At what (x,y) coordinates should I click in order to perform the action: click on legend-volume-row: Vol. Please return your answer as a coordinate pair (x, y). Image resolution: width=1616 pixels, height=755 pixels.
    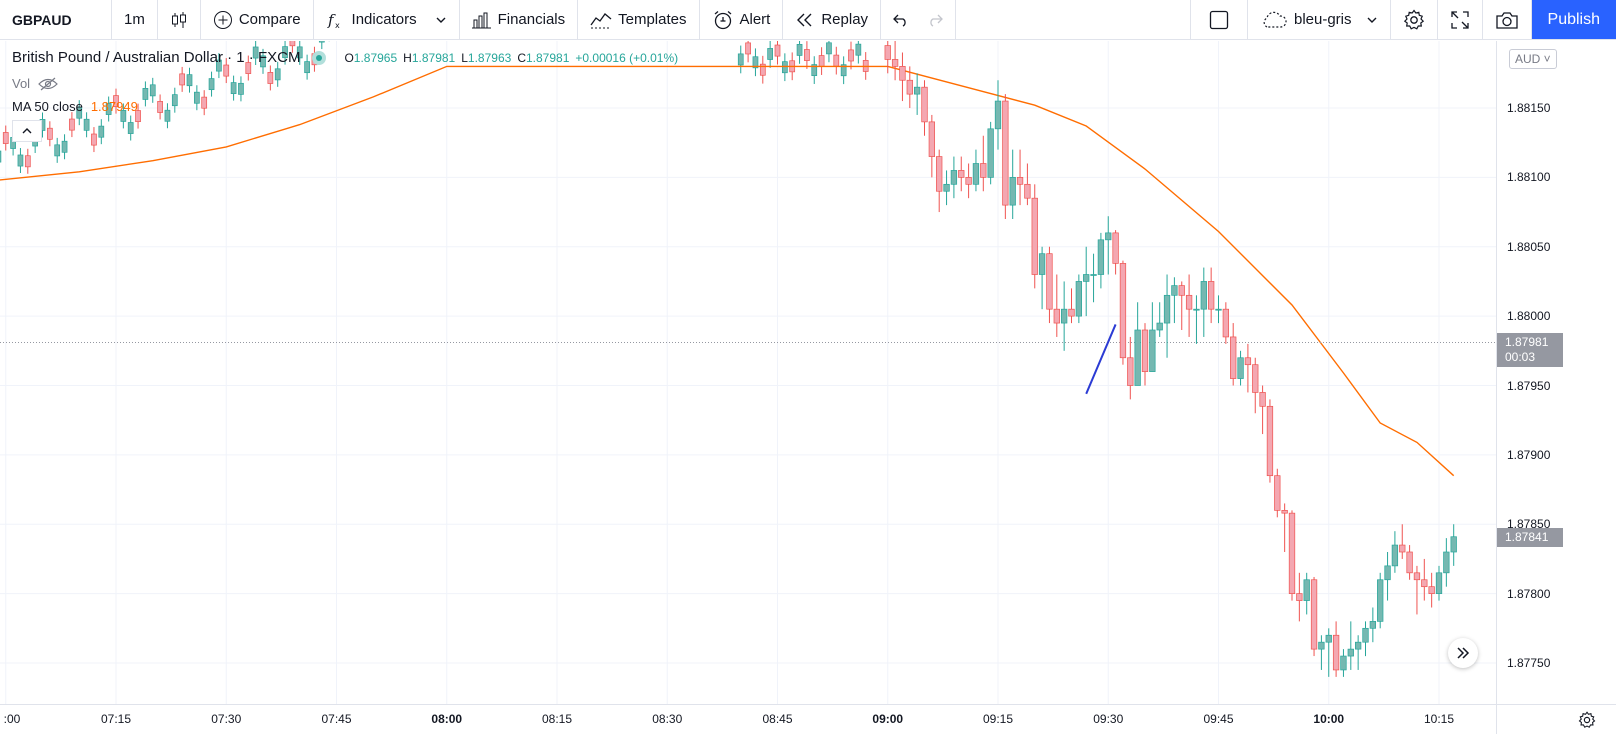
    Looking at the image, I should click on (345, 83).